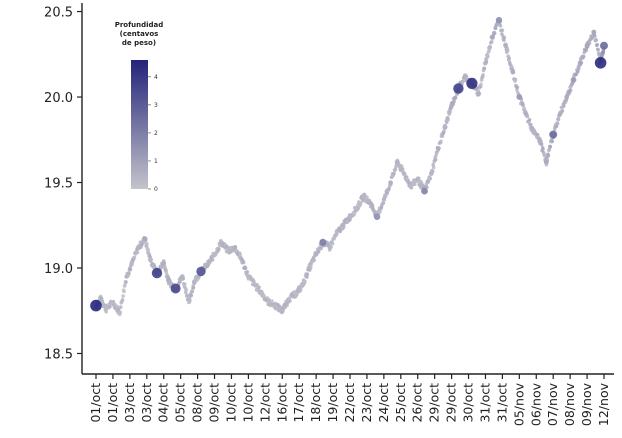  What do you see at coordinates (349, 403) in the screenshot?
I see `x-tick-label: 22/oct` at bounding box center [349, 403].